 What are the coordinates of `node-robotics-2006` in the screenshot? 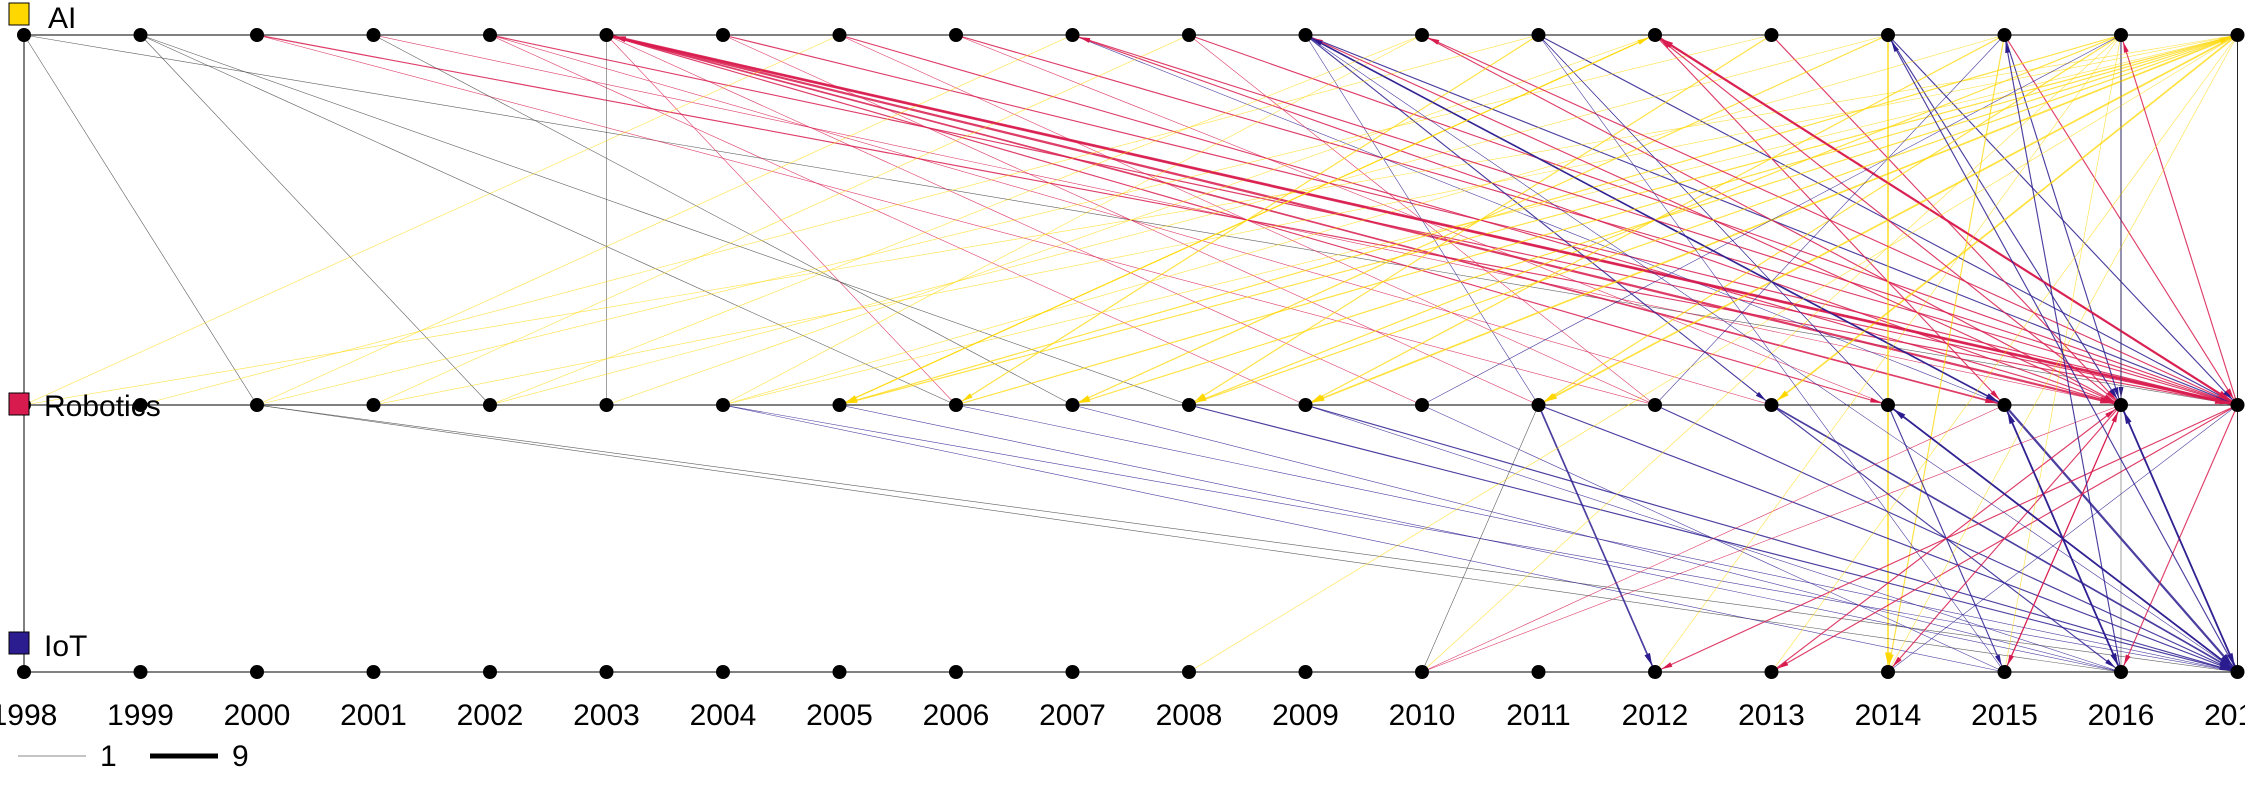 It's located at (956, 405).